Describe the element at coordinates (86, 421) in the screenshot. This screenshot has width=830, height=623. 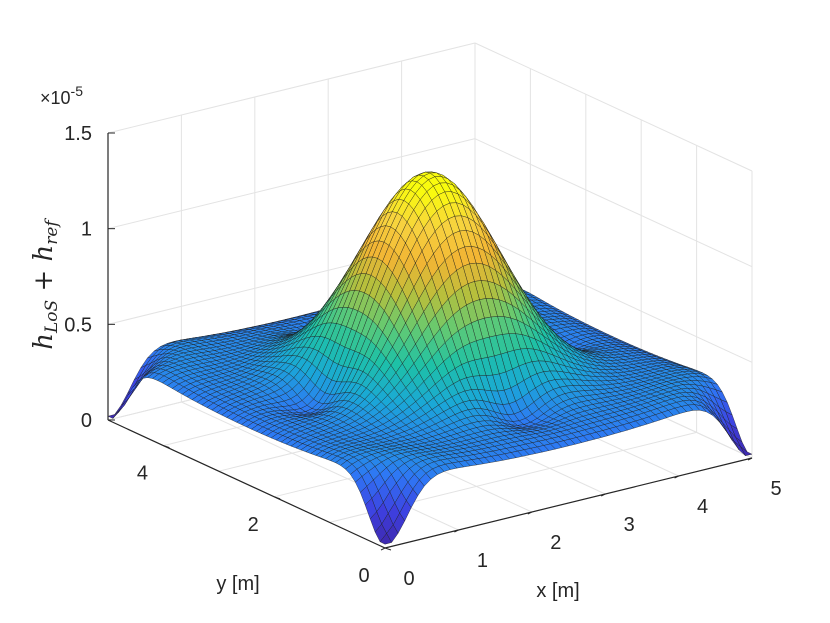
I see `z-tick-label: 0` at that location.